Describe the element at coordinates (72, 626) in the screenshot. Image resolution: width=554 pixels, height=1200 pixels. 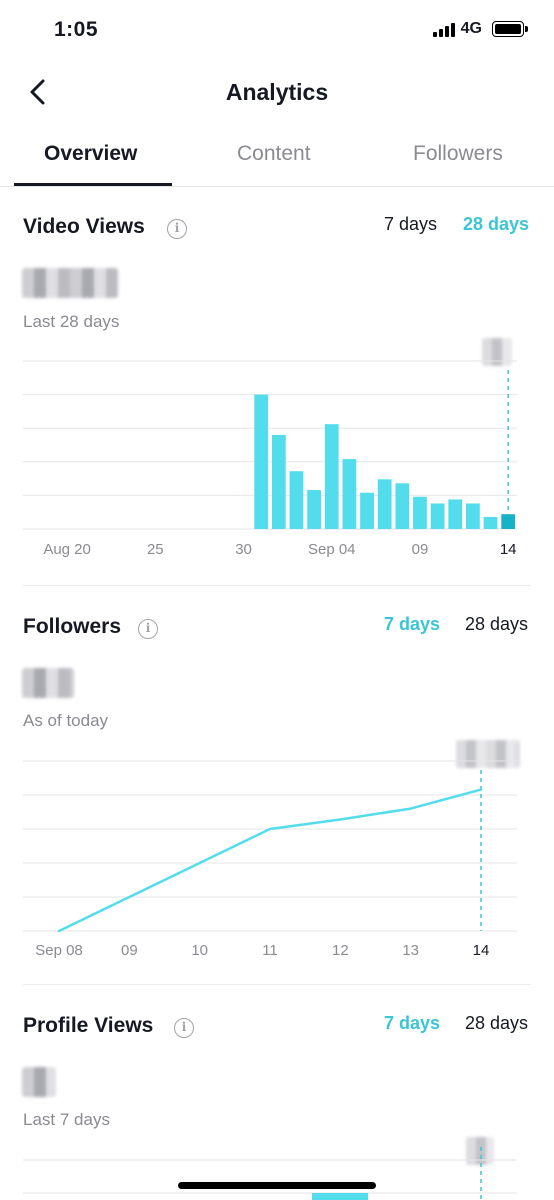
I see `followers-title: Followers` at that location.